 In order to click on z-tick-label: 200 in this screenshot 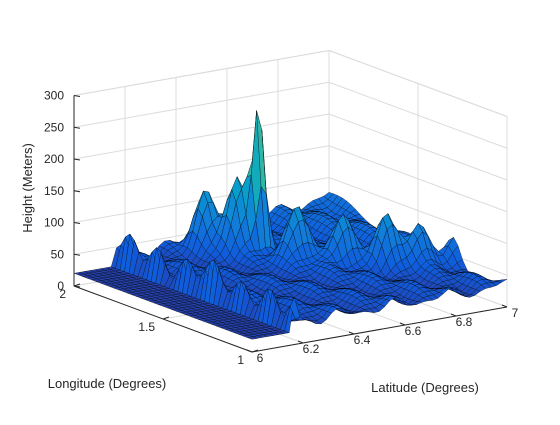, I will do `click(54, 159)`.